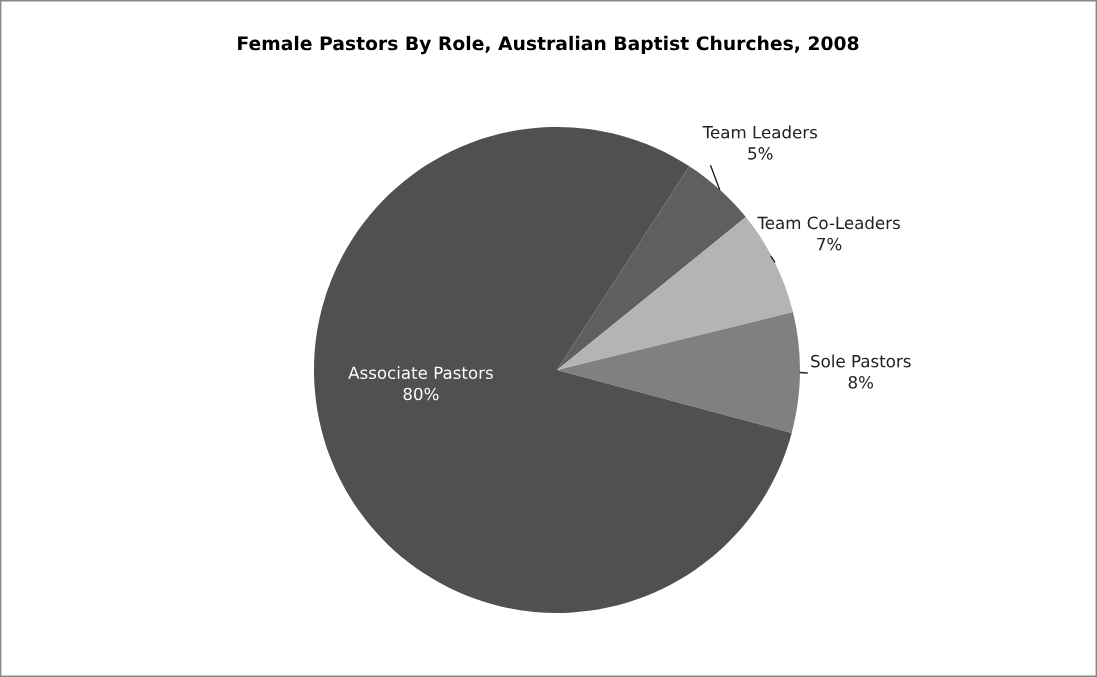  What do you see at coordinates (828, 223) in the screenshot?
I see `slice-label: Team Co-Leaders` at bounding box center [828, 223].